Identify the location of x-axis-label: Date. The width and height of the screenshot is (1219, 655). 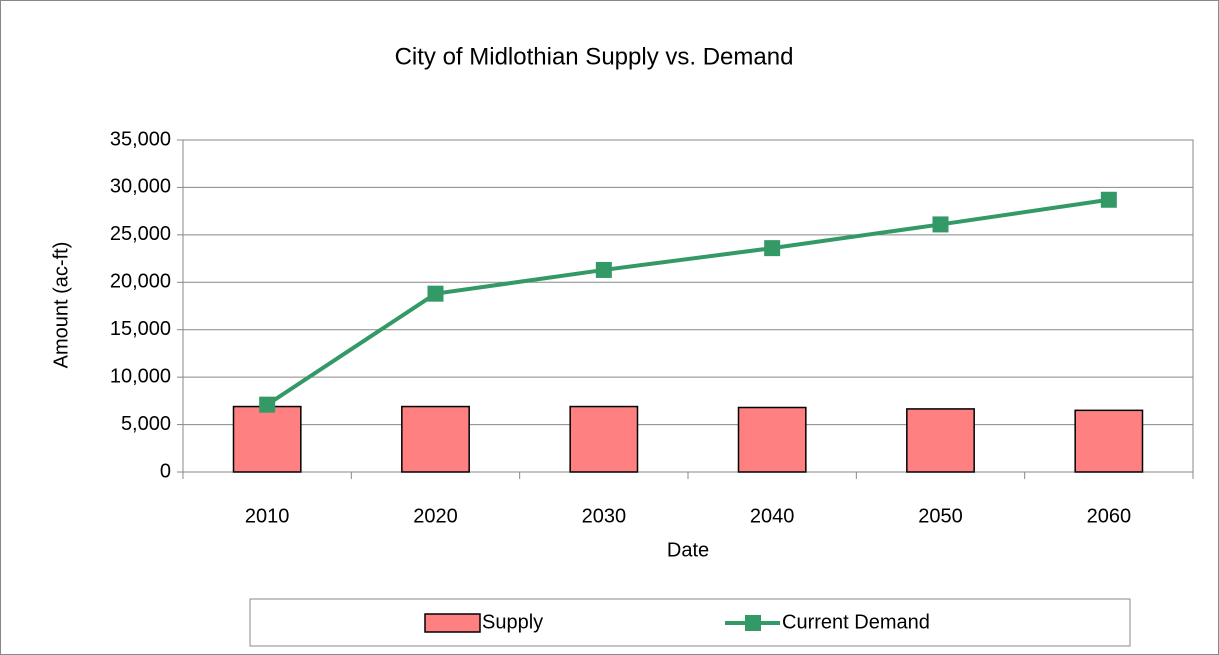
(688, 550).